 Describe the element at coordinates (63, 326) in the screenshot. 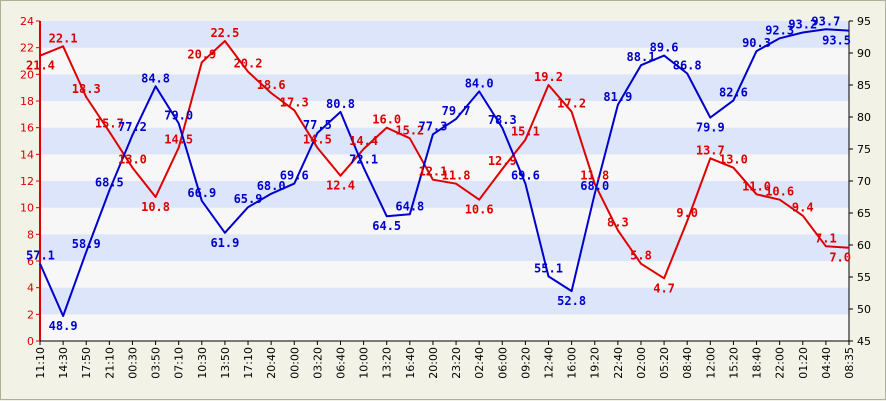

I see `data-label: 48.9` at that location.